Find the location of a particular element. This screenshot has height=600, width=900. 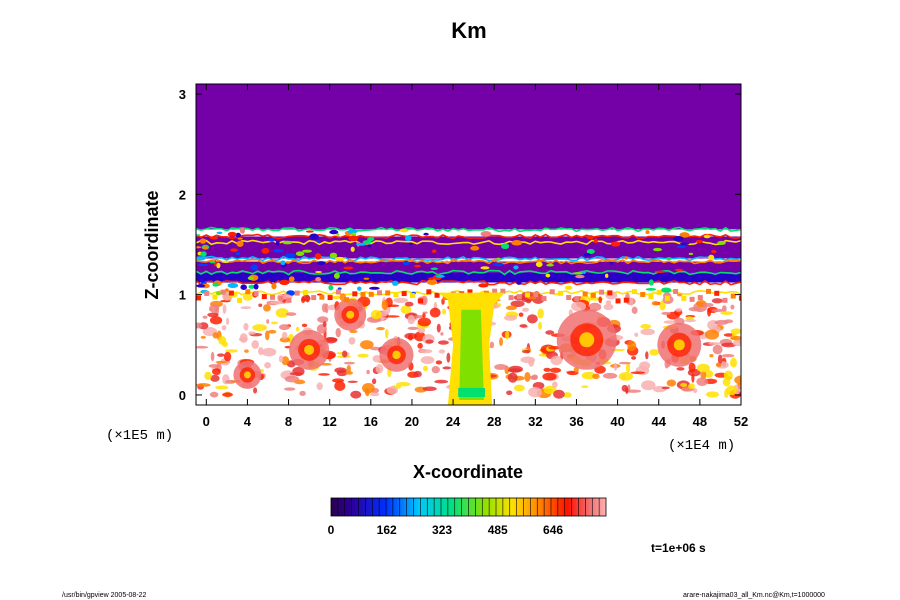

footer-right: arare-nakajima03_all_Km.nc@Km,t=1000000 is located at coordinates (754, 595).